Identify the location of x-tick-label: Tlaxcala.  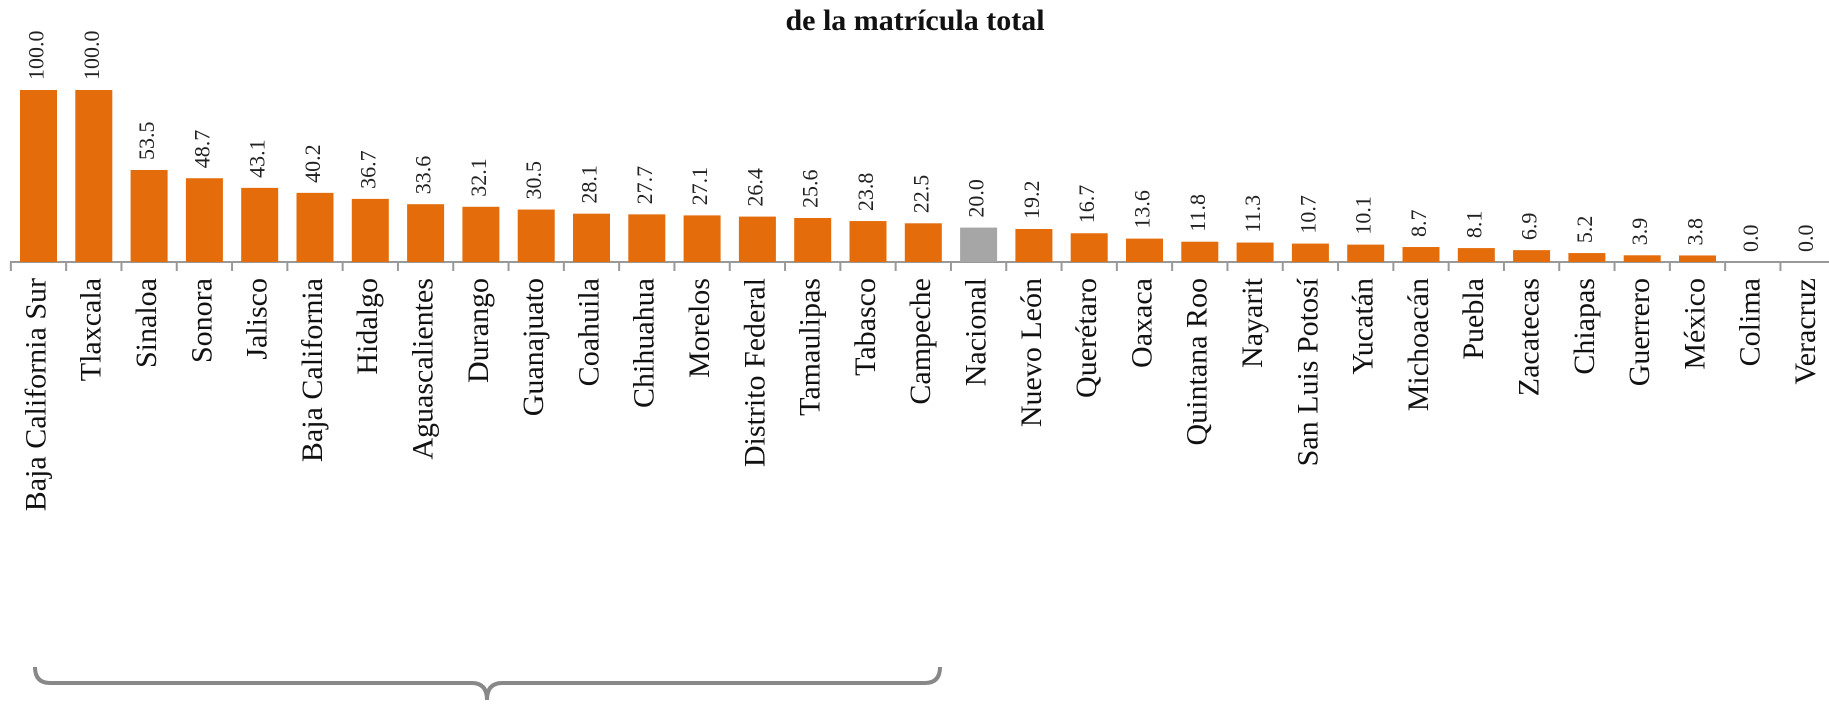
(91, 329).